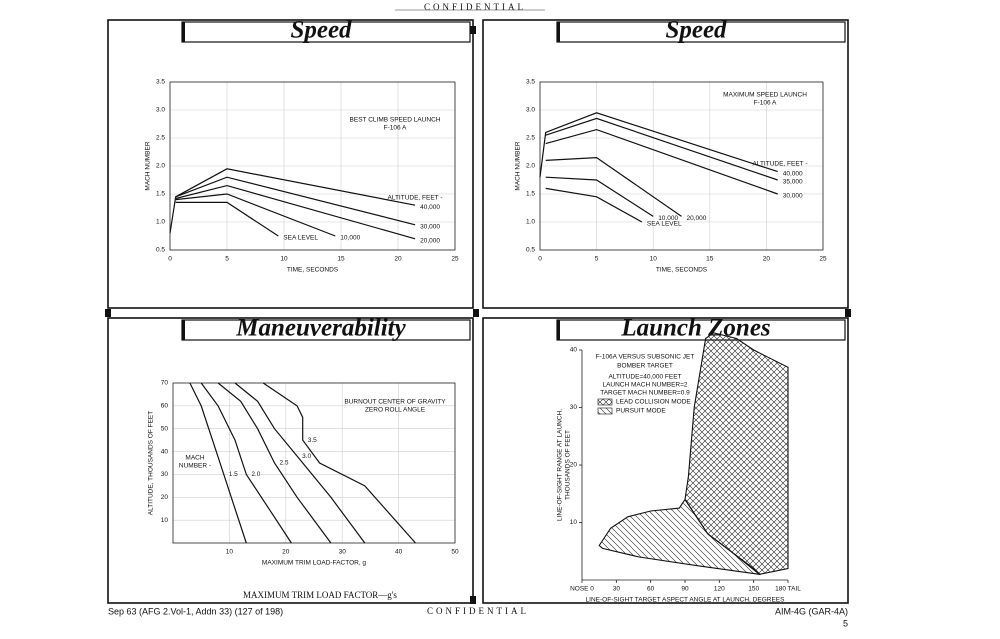  What do you see at coordinates (194, 458) in the screenshot?
I see `annotation: MACH` at bounding box center [194, 458].